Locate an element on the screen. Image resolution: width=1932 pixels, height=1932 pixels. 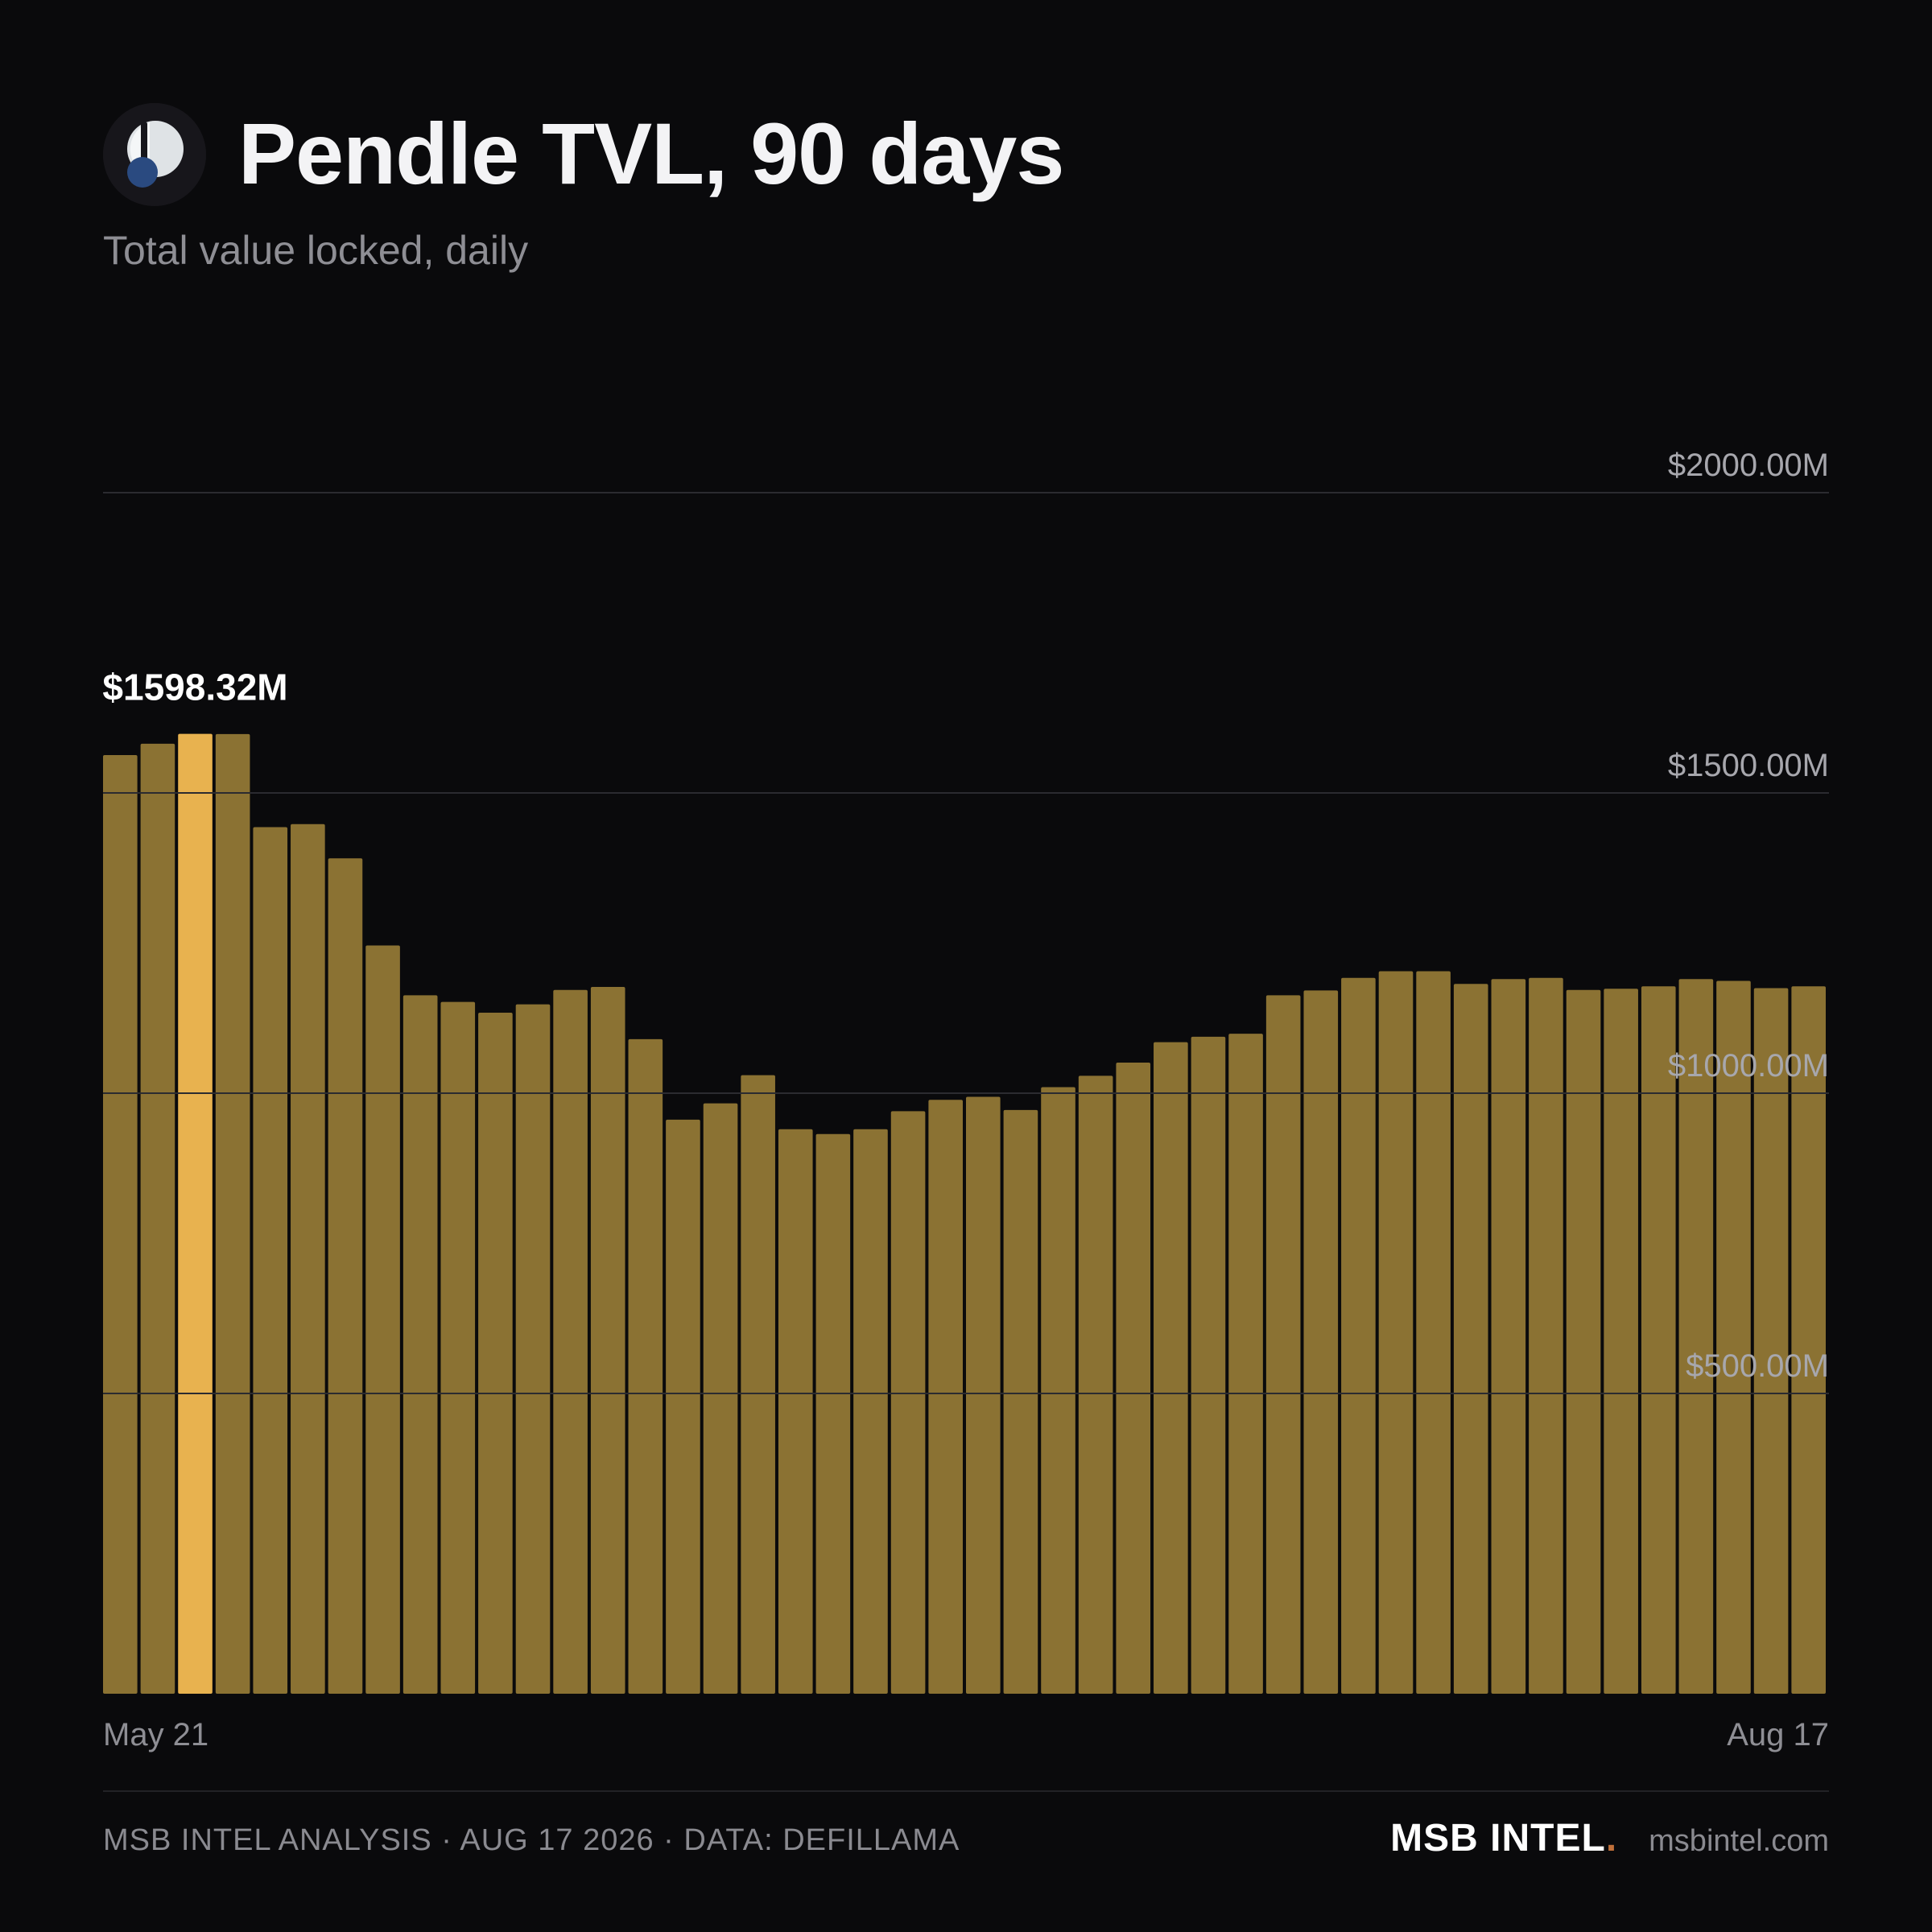
y-tick-label: $500.00M is located at coordinates (1757, 1366).